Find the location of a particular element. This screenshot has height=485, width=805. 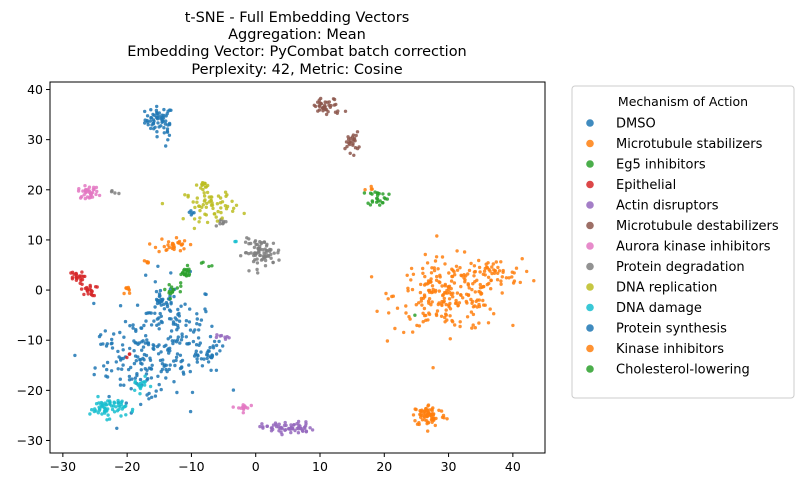

series-protein-synthesis is located at coordinates (160, 330).